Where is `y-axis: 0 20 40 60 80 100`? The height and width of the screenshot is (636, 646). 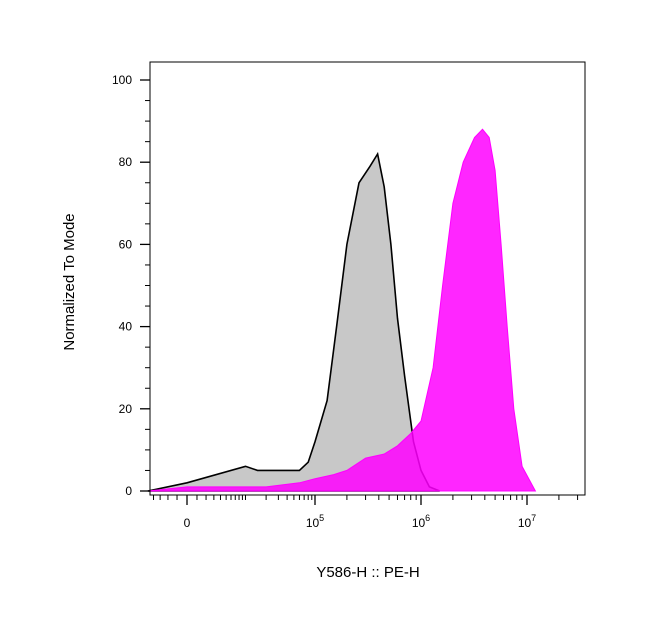 y-axis: 0 20 40 60 80 100 is located at coordinates (131, 285).